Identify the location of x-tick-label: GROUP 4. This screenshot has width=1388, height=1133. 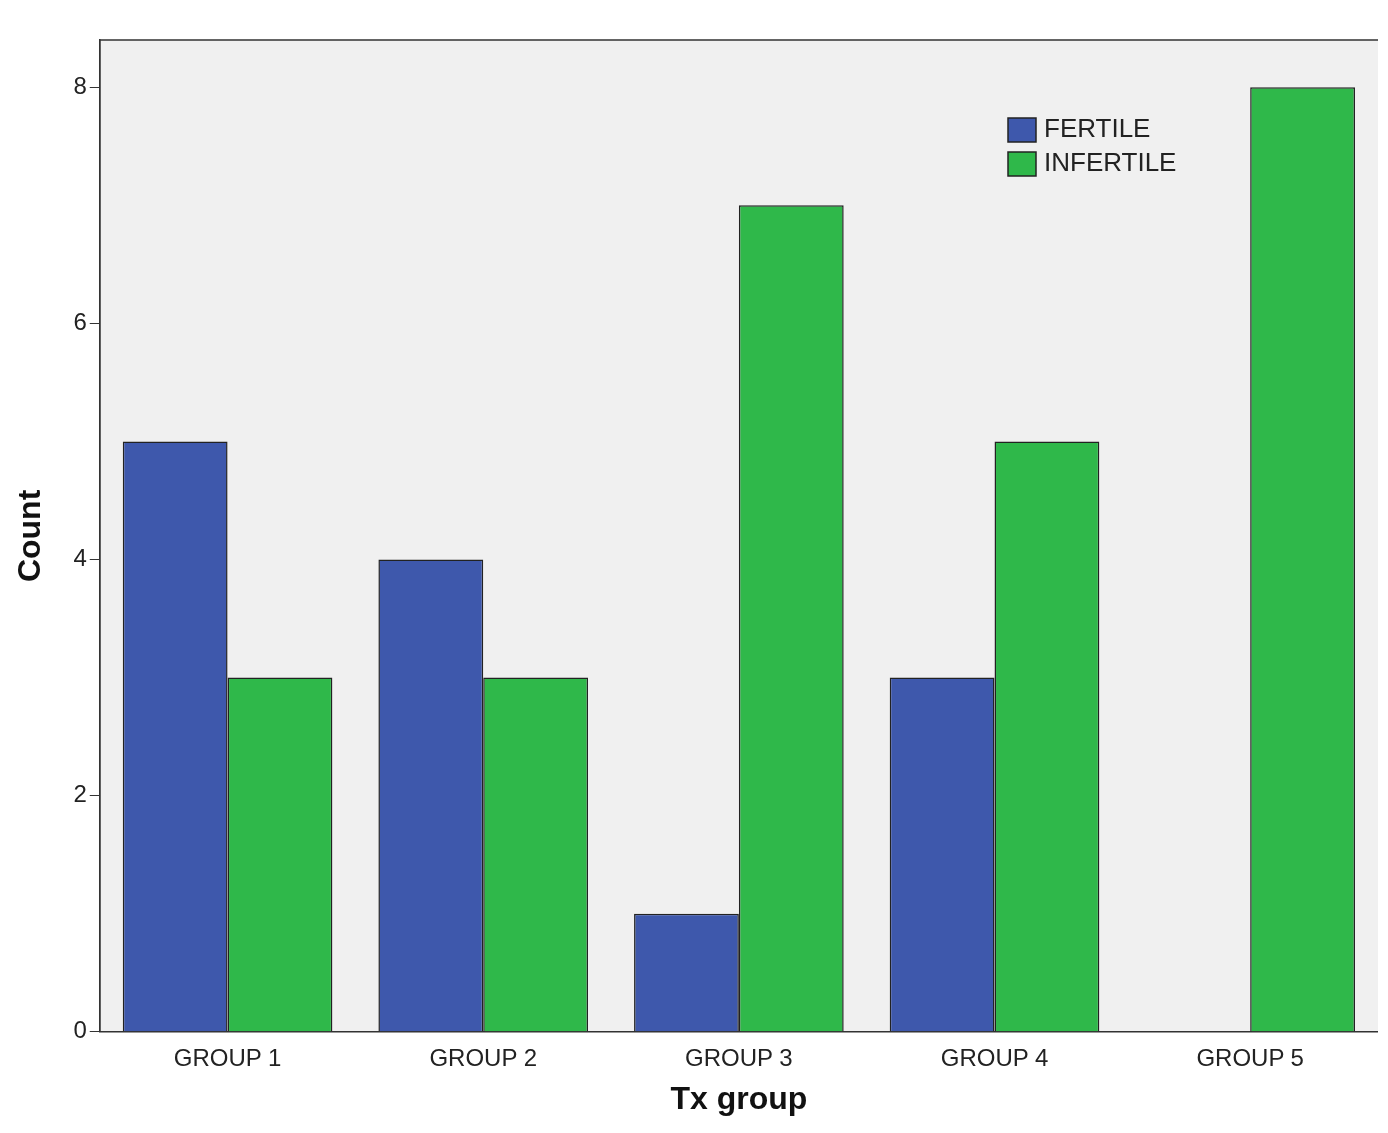
(994, 1057).